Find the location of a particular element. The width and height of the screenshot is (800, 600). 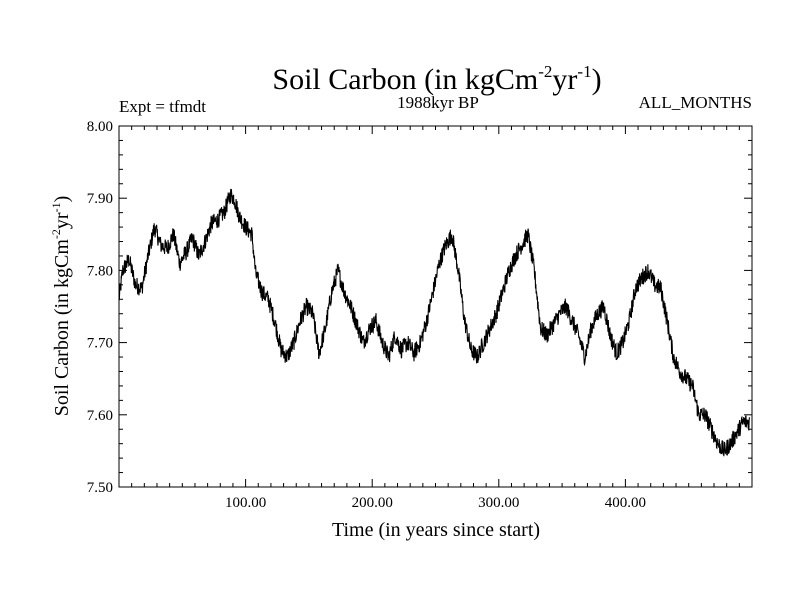

x-tick-label: 300.00 is located at coordinates (498, 503).